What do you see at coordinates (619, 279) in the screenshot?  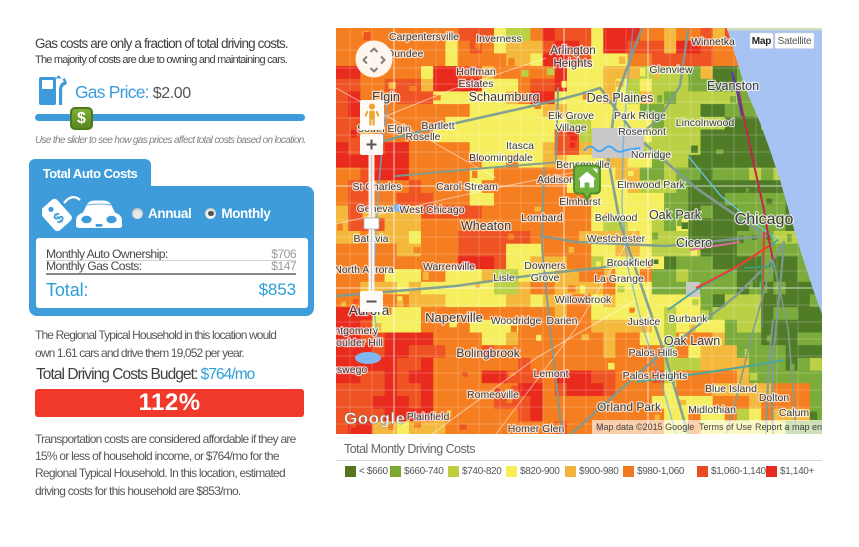 I see `svg-text: La Grange` at bounding box center [619, 279].